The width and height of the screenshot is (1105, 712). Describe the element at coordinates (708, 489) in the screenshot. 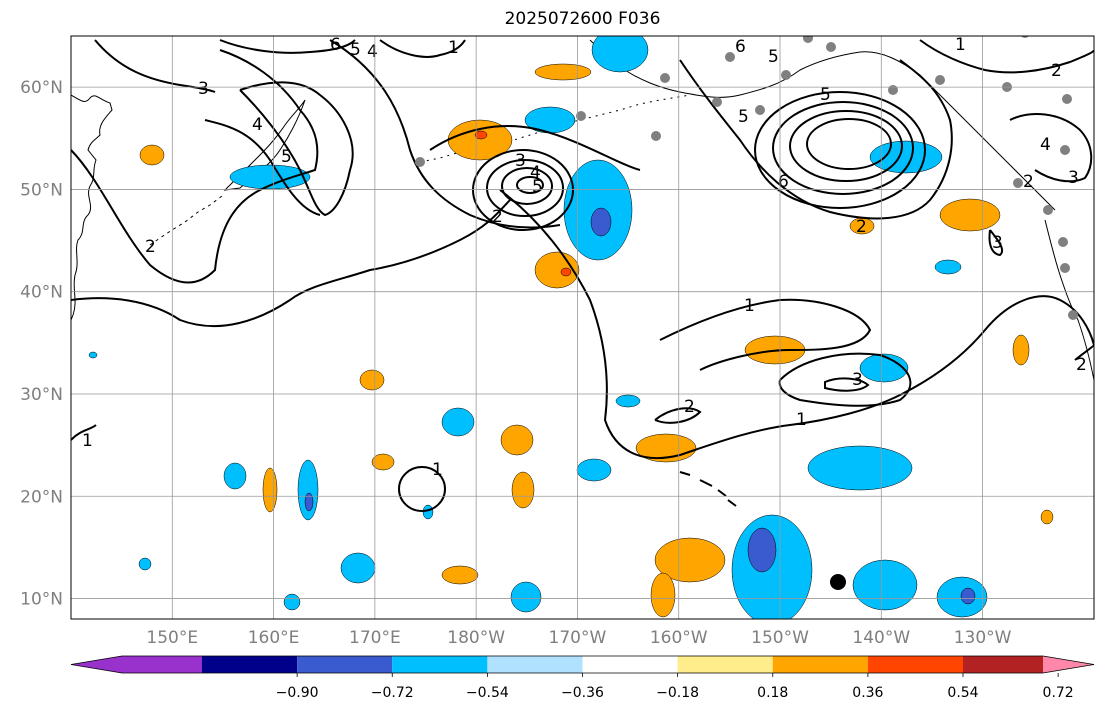

I see `hawaiian-islands` at that location.